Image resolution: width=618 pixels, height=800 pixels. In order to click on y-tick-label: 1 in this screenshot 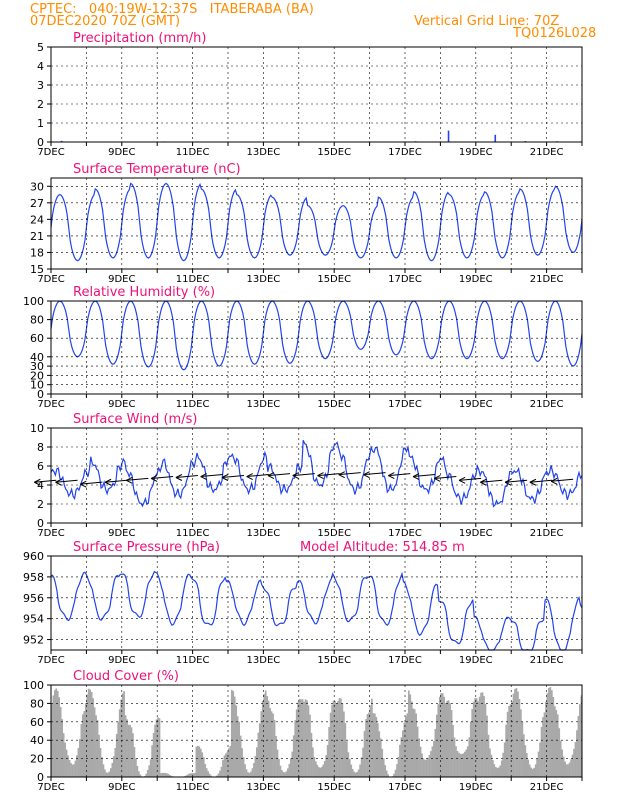, I will do `click(40, 123)`.